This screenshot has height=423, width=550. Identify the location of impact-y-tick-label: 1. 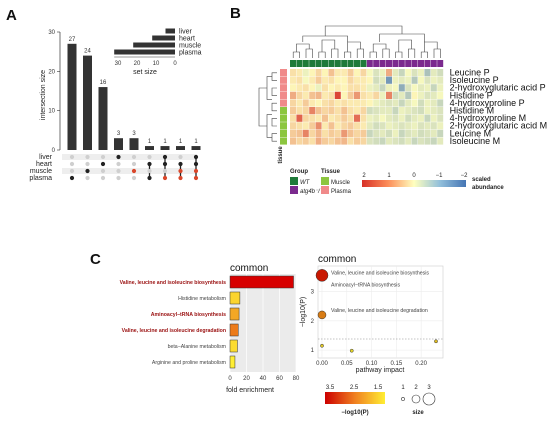
(313, 351).